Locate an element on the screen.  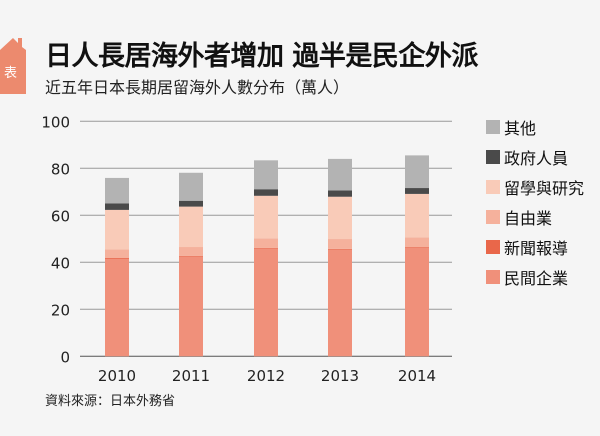
legend-label: 自由業 is located at coordinates (528, 218).